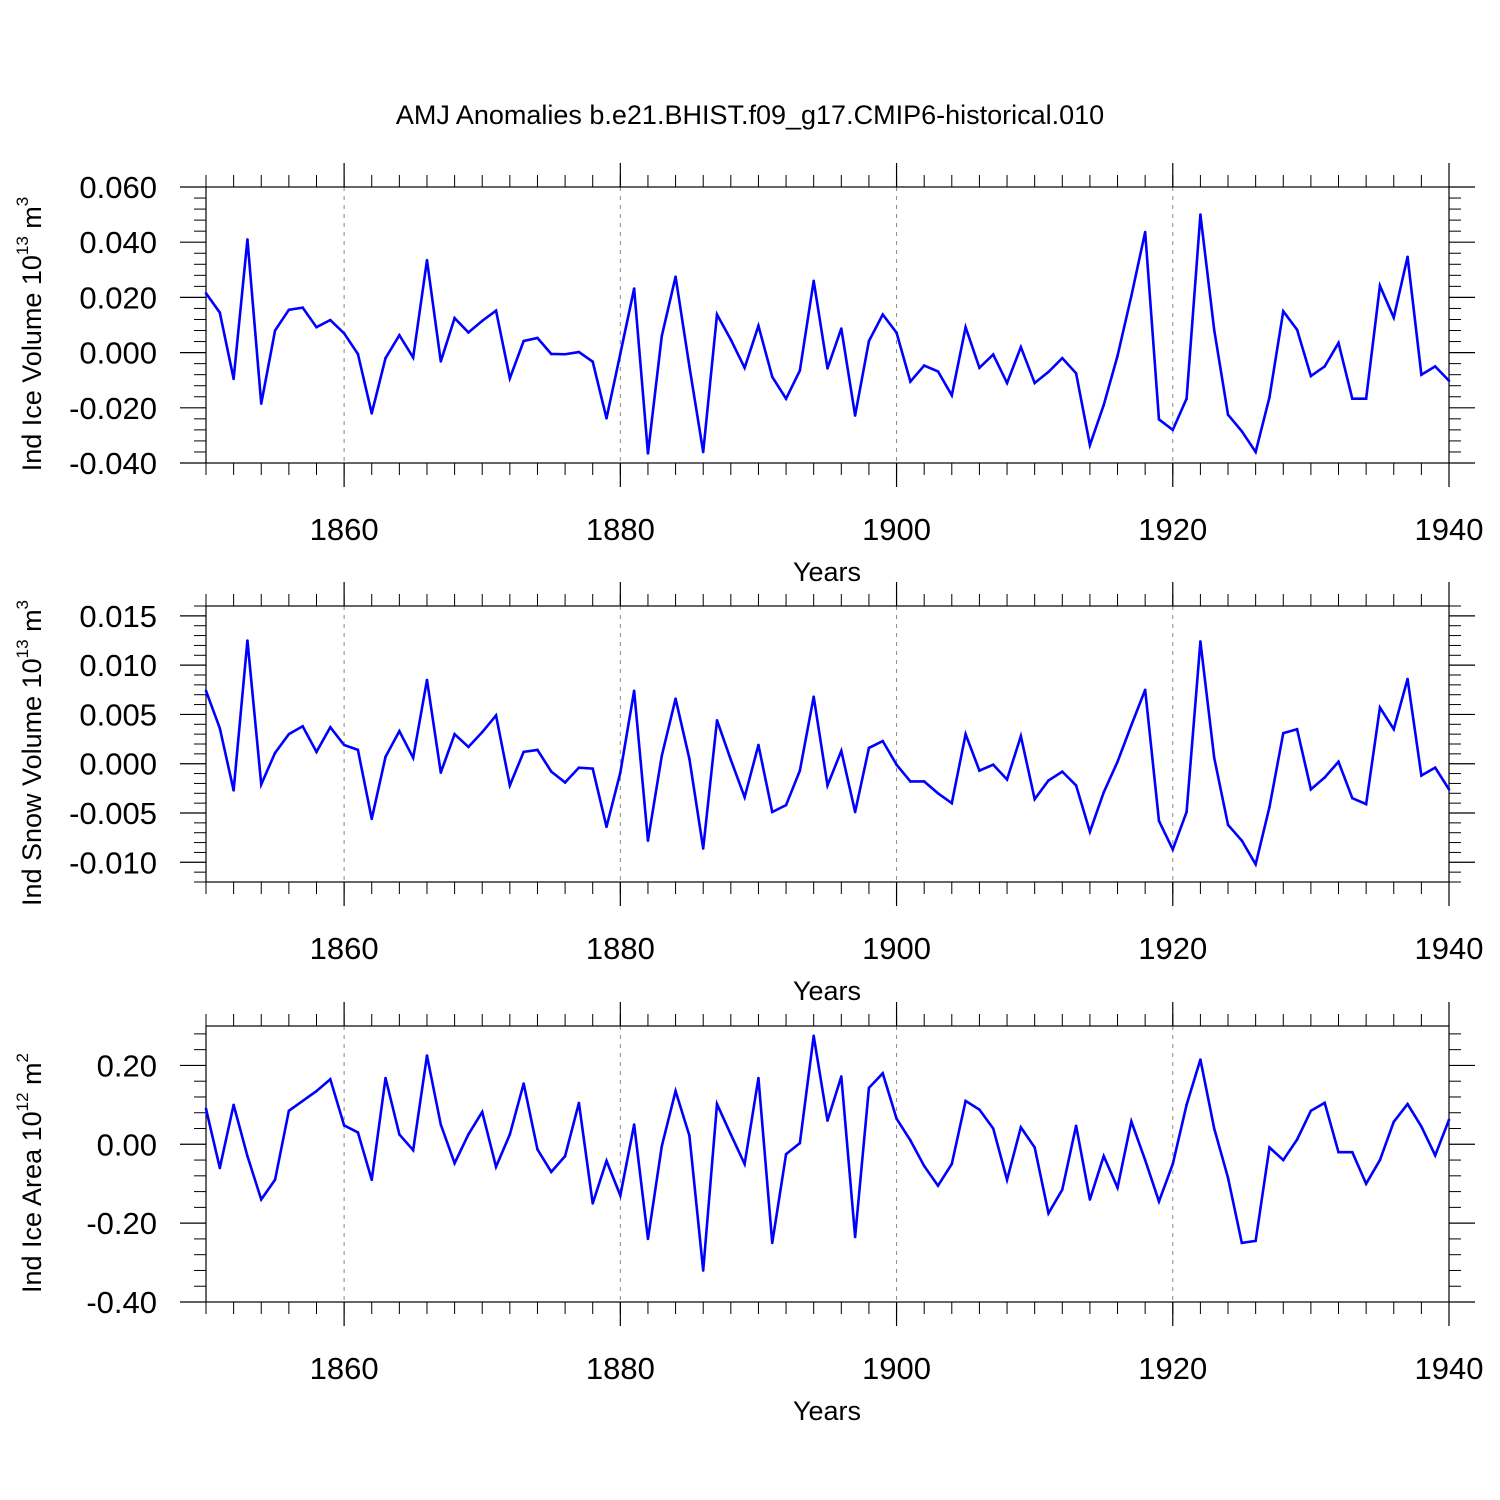 Image resolution: width=1500 pixels, height=1500 pixels. I want to click on y-tick-label: -0.005, so click(113, 813).